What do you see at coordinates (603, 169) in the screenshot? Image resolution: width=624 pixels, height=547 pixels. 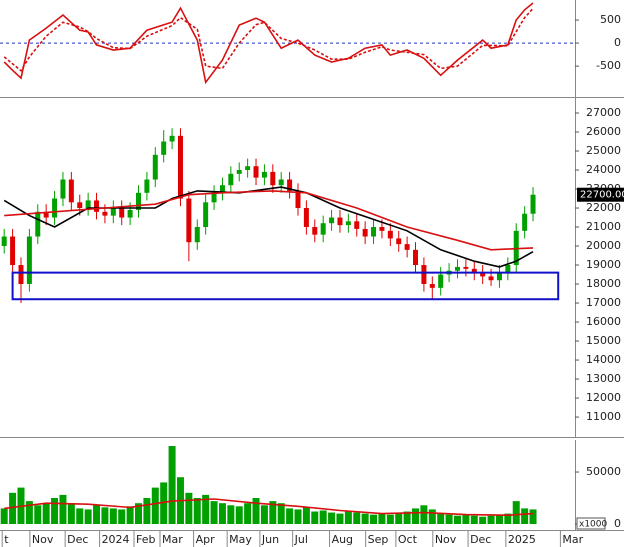 I see `y-tick-label: 24000` at bounding box center [603, 169].